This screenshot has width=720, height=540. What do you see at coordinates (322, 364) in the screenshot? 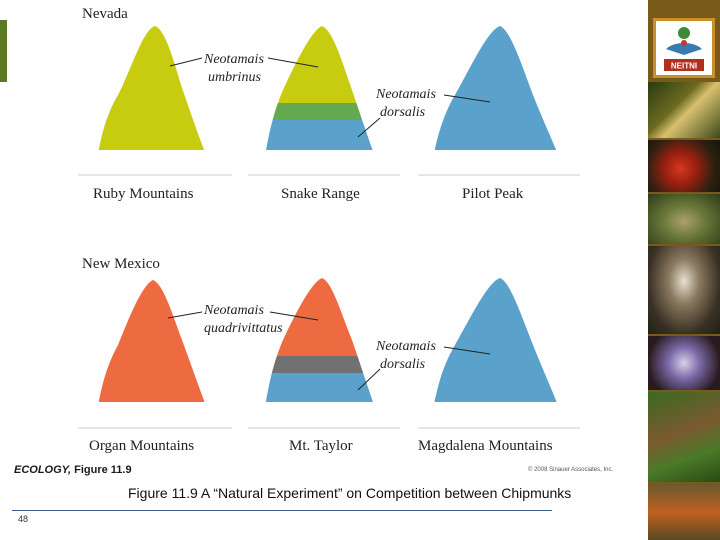
I see `overlap-band-taylor` at bounding box center [322, 364].